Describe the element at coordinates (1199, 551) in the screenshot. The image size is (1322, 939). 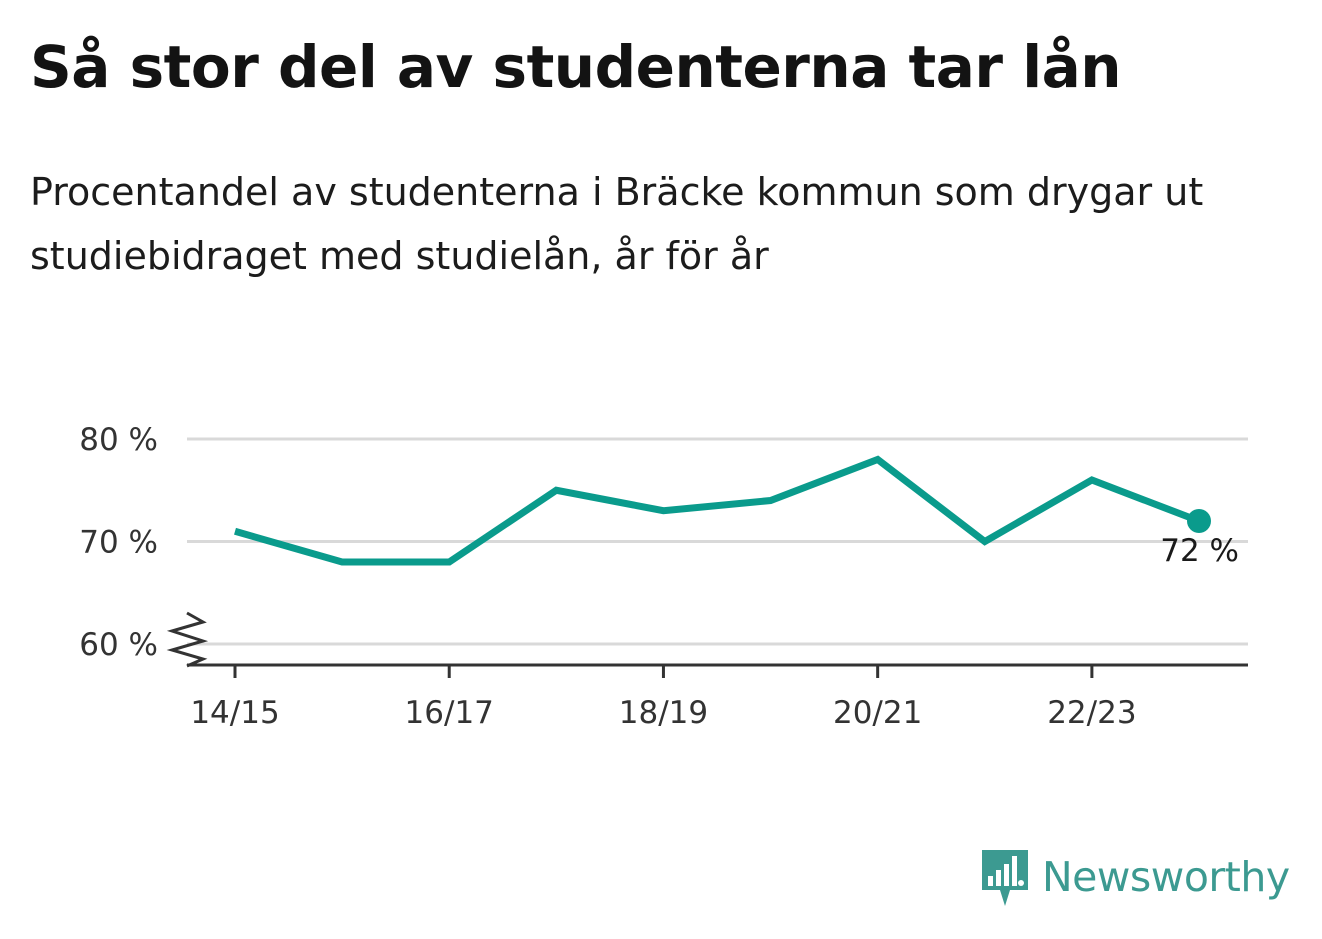
I see `end-value-label: 72 %` at that location.